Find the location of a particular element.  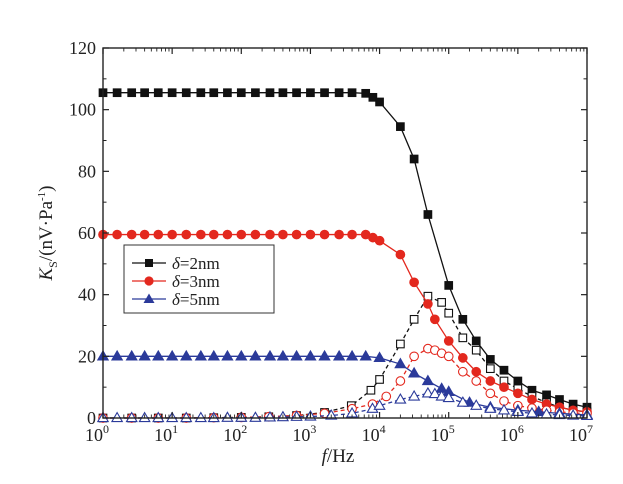

x-axis-unit: /Hz is located at coordinates (340, 456).